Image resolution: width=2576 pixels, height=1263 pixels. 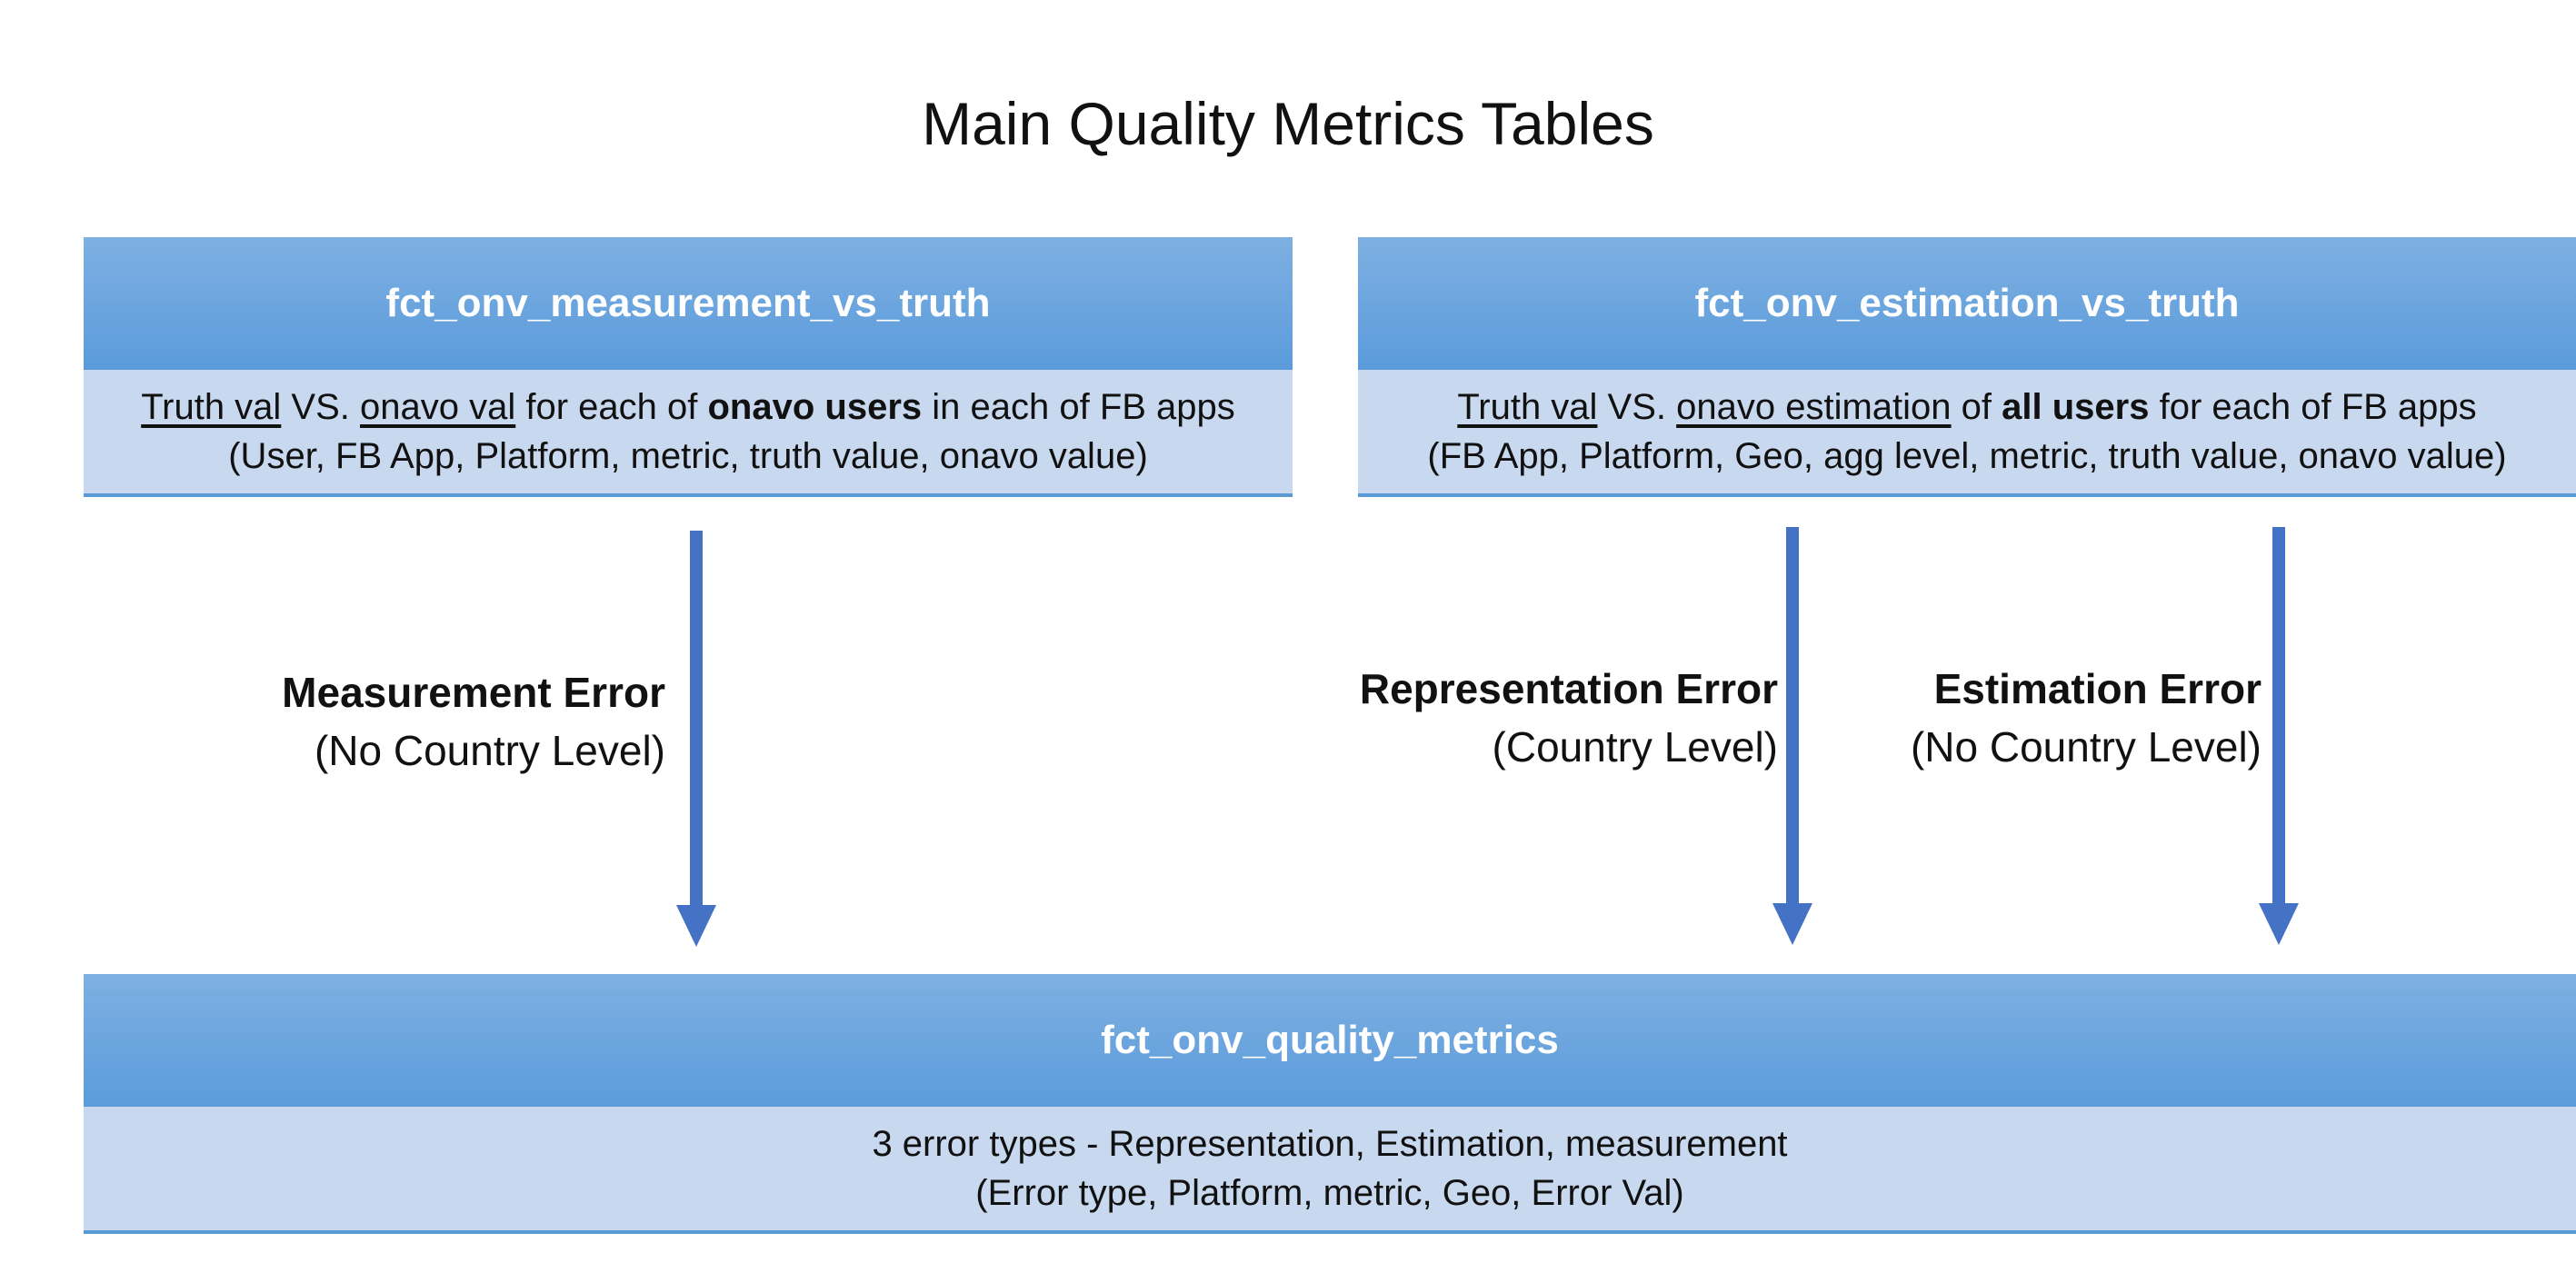 What do you see at coordinates (2313, 407) in the screenshot?
I see `fb-apps-text: for each of FB apps` at bounding box center [2313, 407].